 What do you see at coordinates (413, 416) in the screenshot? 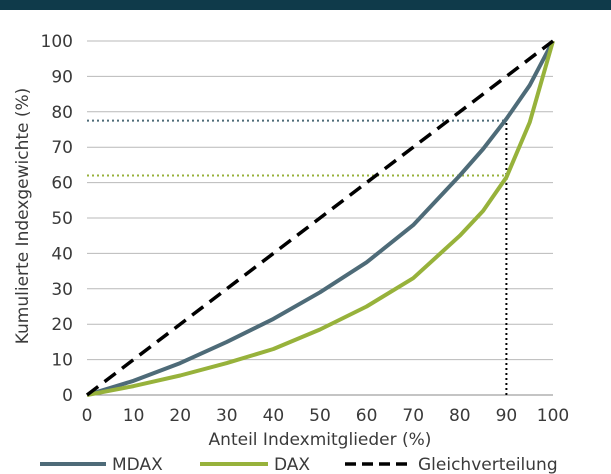
I see `x-tick-label: 70` at bounding box center [413, 416].